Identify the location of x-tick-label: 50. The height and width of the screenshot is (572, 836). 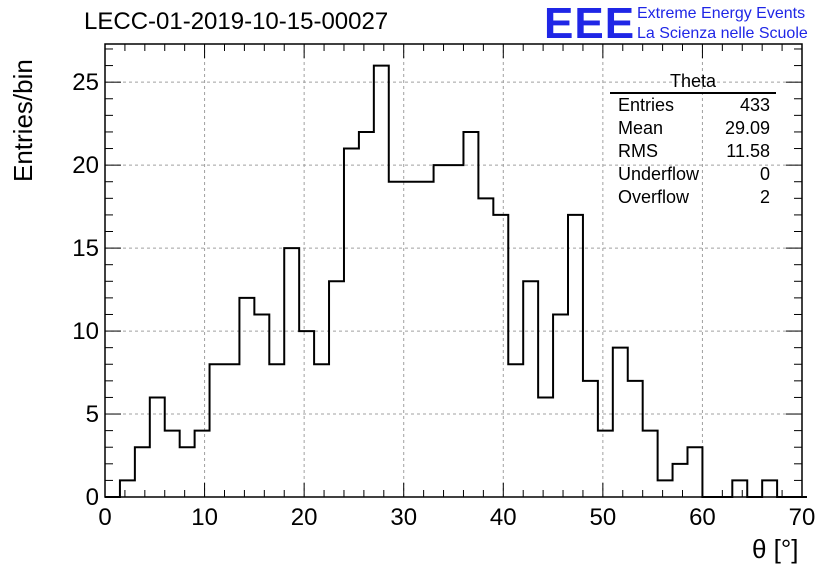
(603, 517).